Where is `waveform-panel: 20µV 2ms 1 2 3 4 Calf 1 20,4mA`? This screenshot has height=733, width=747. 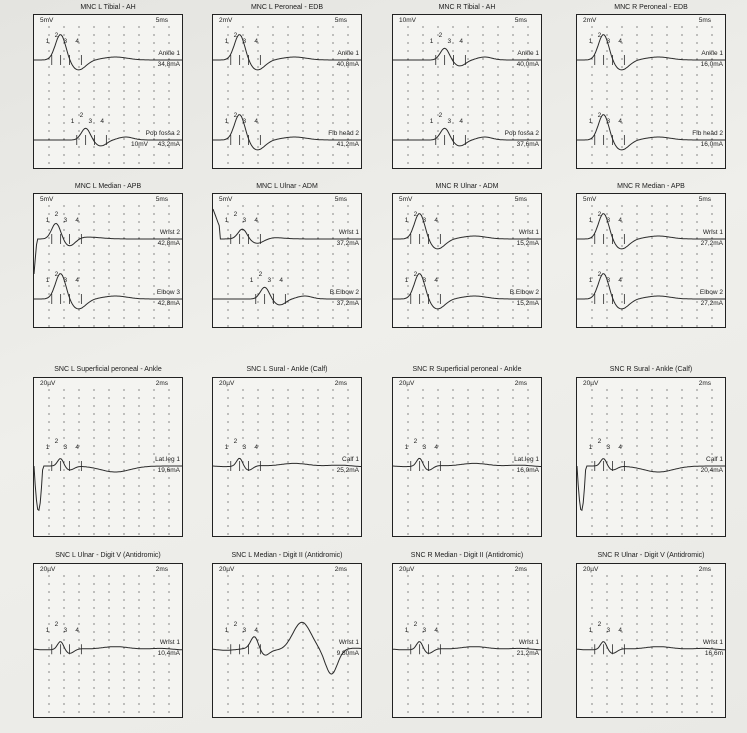
waveform-panel: 20µV 2ms 1 2 3 4 Calf 1 20,4mA is located at coordinates (651, 457).